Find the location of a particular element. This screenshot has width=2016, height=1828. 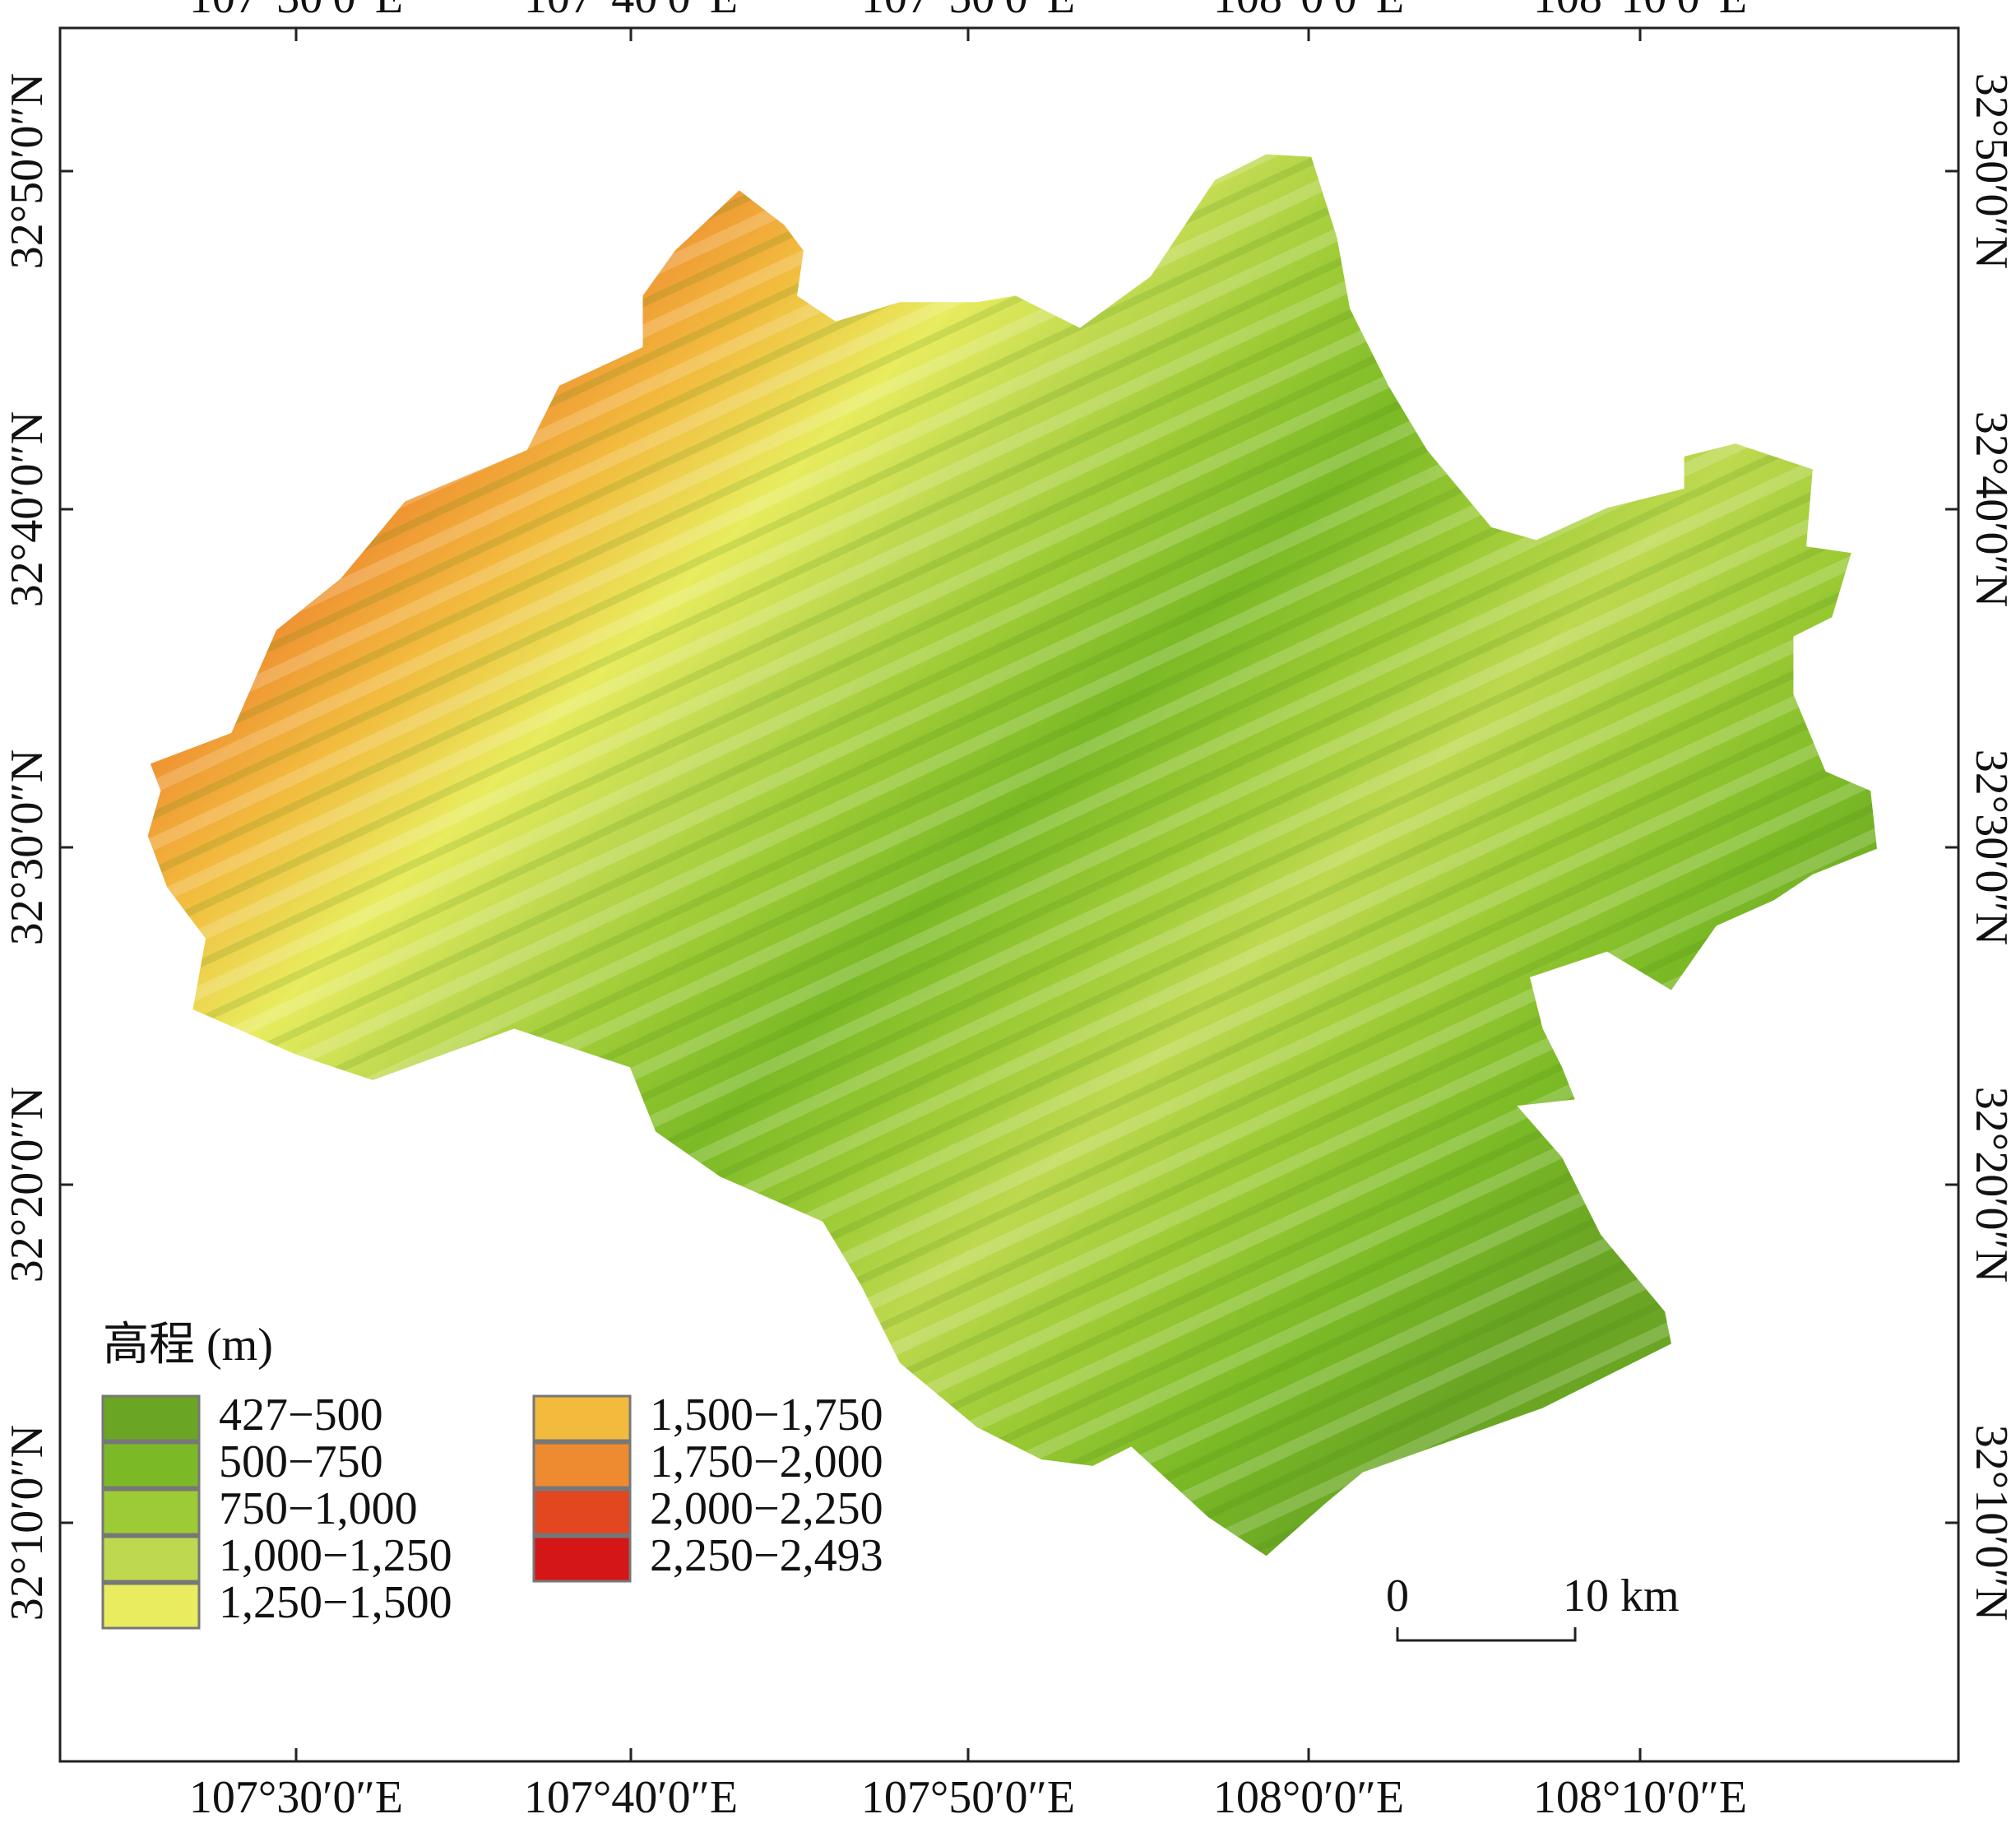

legend-label: 750−1,000 is located at coordinates (318, 1508).